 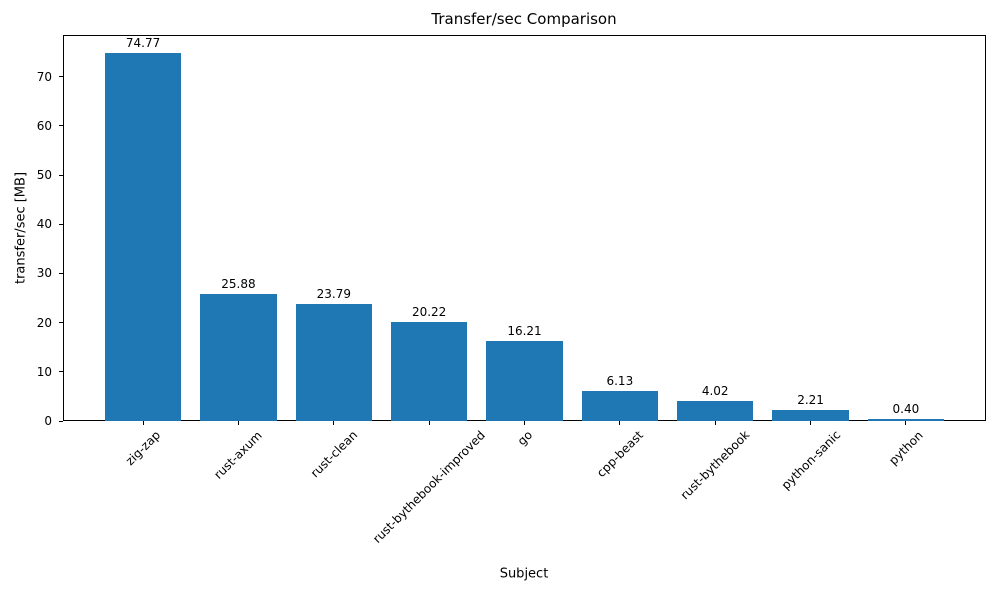 What do you see at coordinates (333, 454) in the screenshot?
I see `x-tick-label-rust-clean: rust-clean` at bounding box center [333, 454].